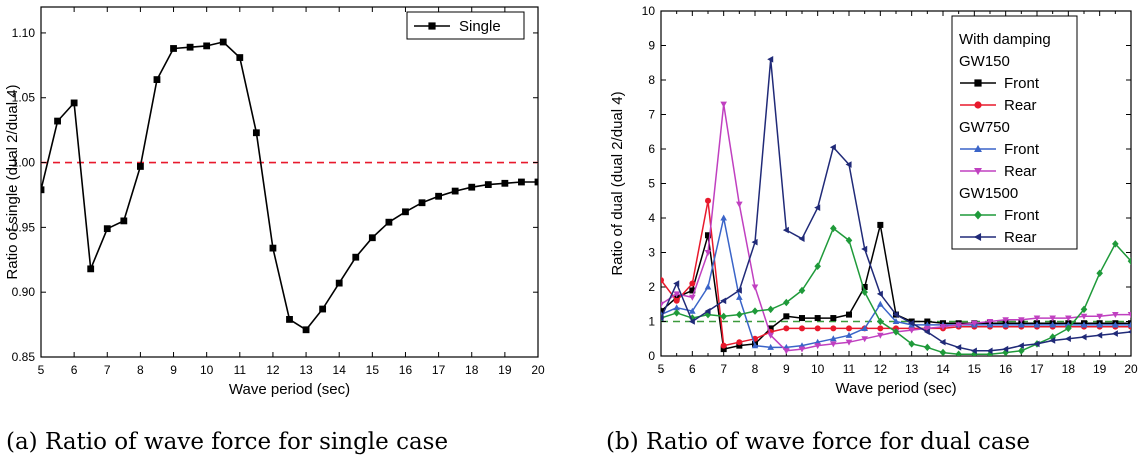 The width and height of the screenshot is (1141, 464). I want to click on x-tick-label: 14, so click(943, 369).